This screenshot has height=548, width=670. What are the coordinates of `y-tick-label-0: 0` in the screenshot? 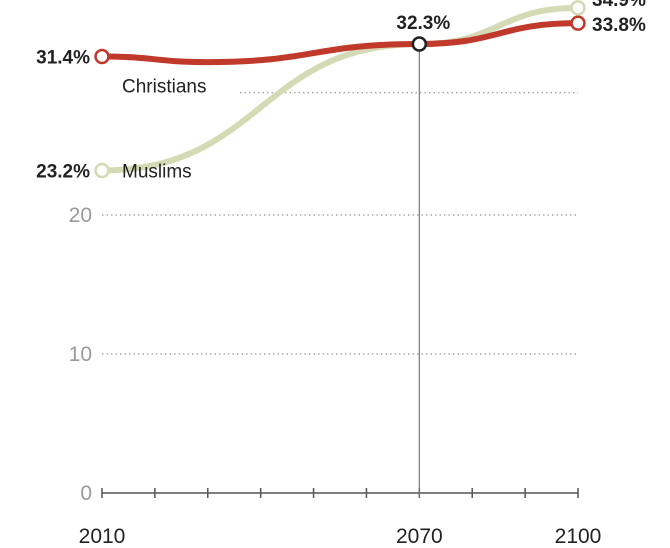 It's located at (86, 493).